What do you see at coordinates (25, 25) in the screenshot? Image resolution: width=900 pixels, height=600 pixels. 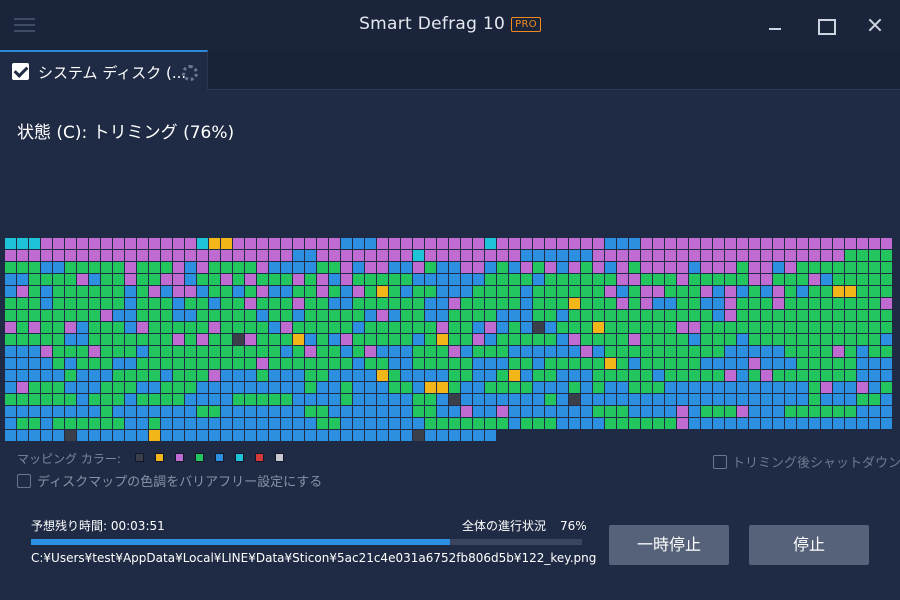 I see `hamburger-menu-icon` at bounding box center [25, 25].